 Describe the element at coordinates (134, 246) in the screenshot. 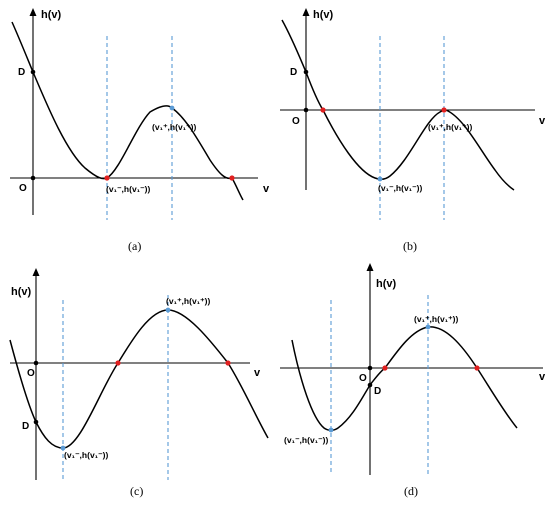

I see `caption-a: (a)` at that location.